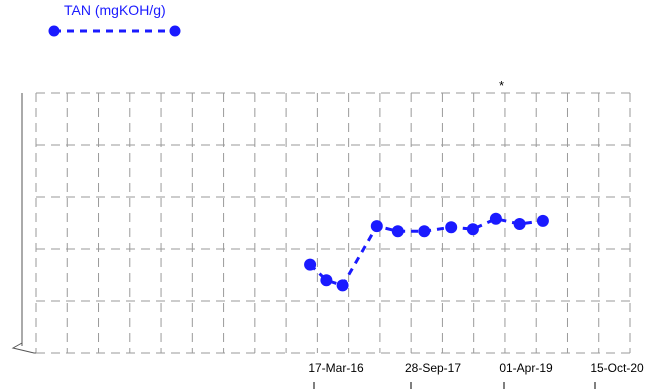 The height and width of the screenshot is (389, 668). I want to click on x-axis-ticks: 17-Mar-16 28-Sep-17 01-Apr-19 15-Oct-20, so click(476, 375).